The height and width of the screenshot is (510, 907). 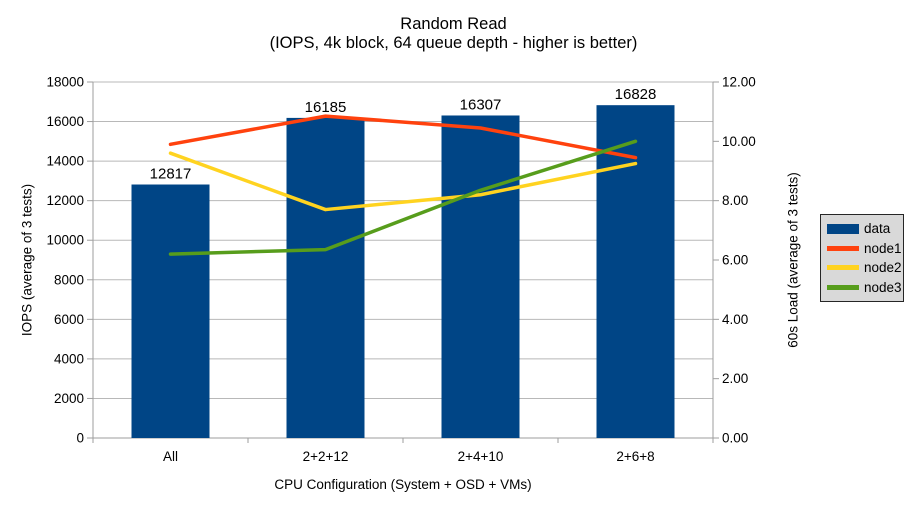 I want to click on bar-value-label: 16185, so click(x=326, y=107).